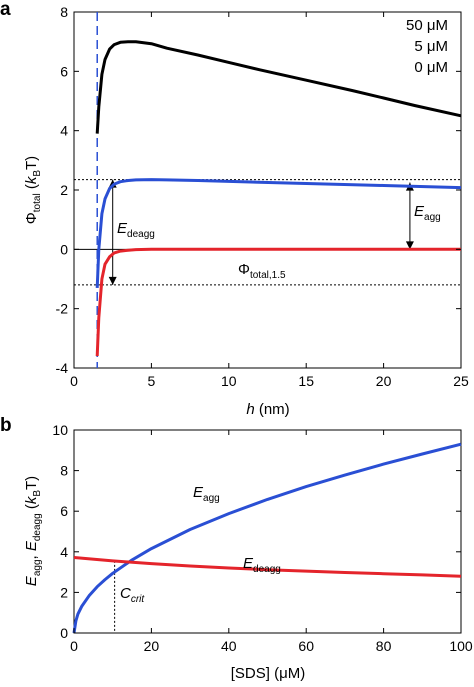 The image size is (474, 687). What do you see at coordinates (5, 10) in the screenshot?
I see `panel-label-a: a` at bounding box center [5, 10].